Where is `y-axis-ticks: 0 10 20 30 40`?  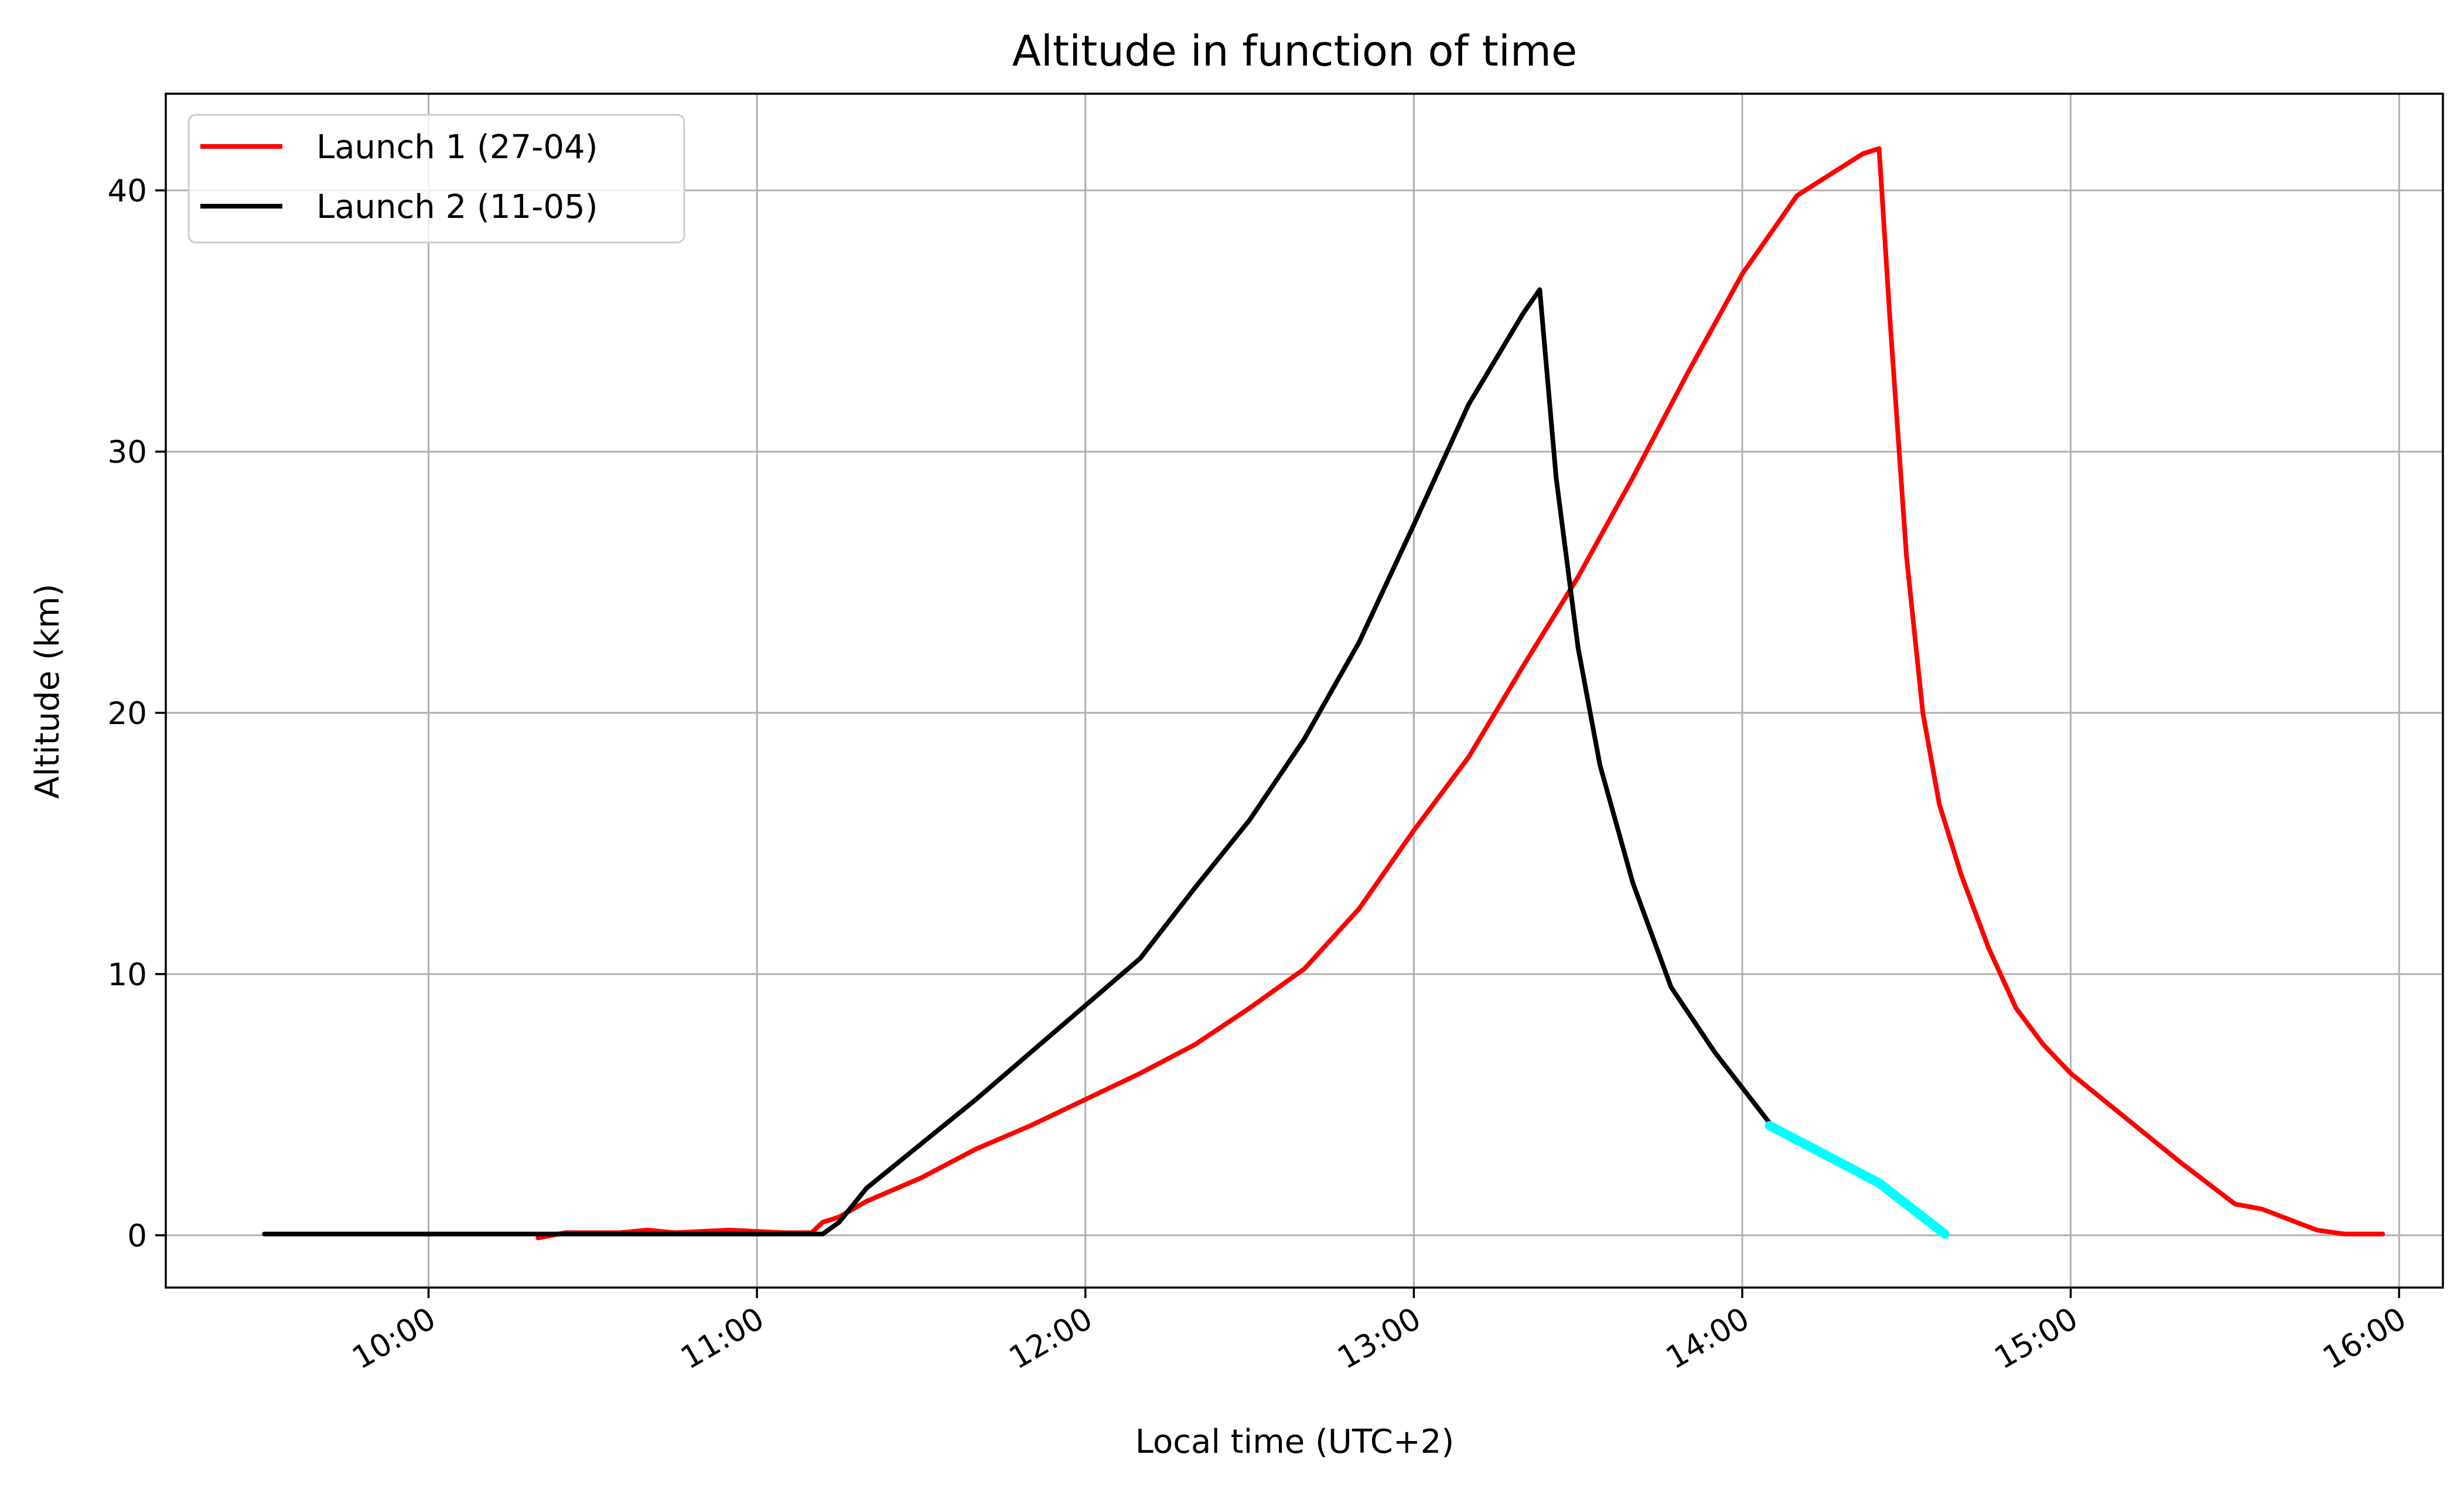 y-axis-ticks: 0 10 20 30 40 is located at coordinates (137, 713).